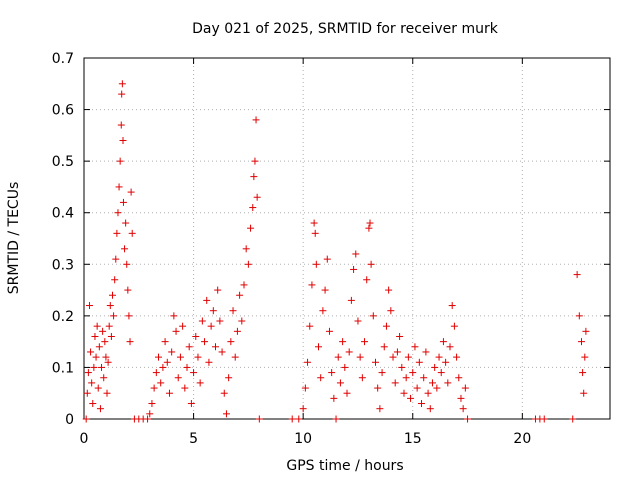 The height and width of the screenshot is (480, 640). Describe the element at coordinates (193, 439) in the screenshot. I see `x-tick-label: 5` at that location.